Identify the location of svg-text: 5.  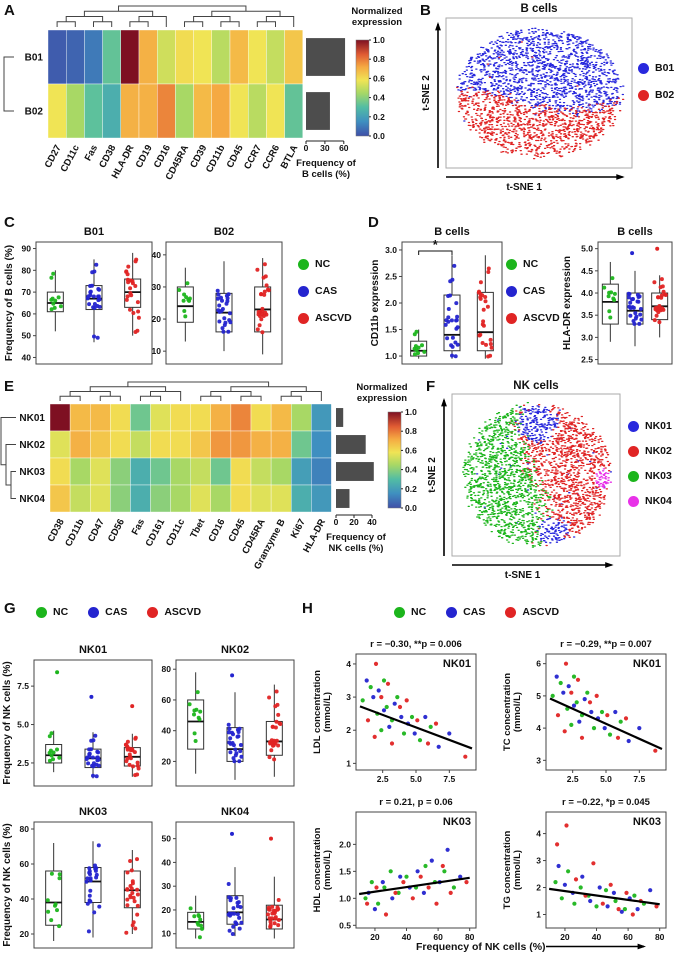
(538, 696).